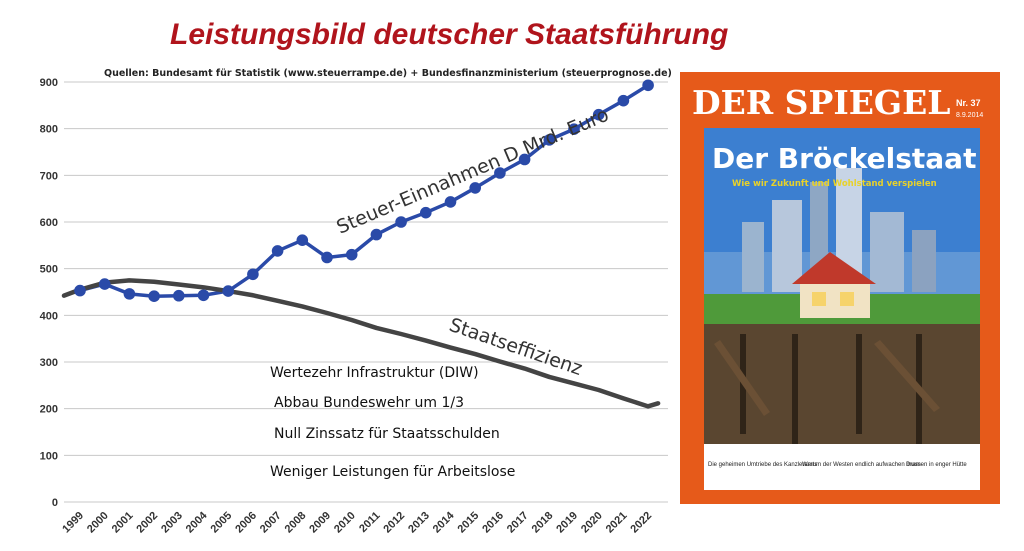 The image size is (1024, 551). I want to click on x-tick-label: 2011, so click(369, 522).